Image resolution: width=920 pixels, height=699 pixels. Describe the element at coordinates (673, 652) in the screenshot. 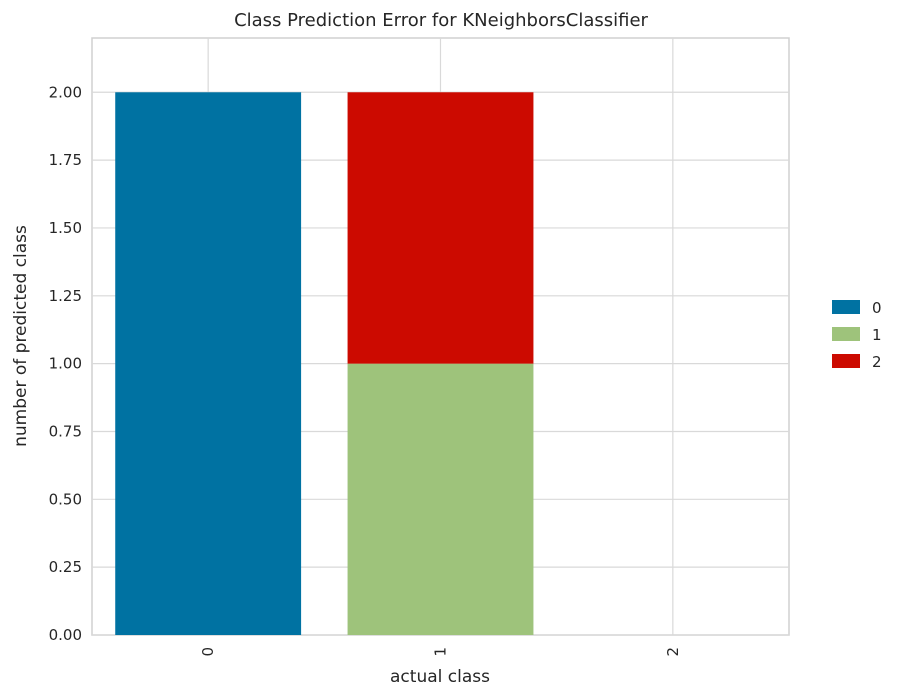

I see `x-tick-label: 2` at that location.